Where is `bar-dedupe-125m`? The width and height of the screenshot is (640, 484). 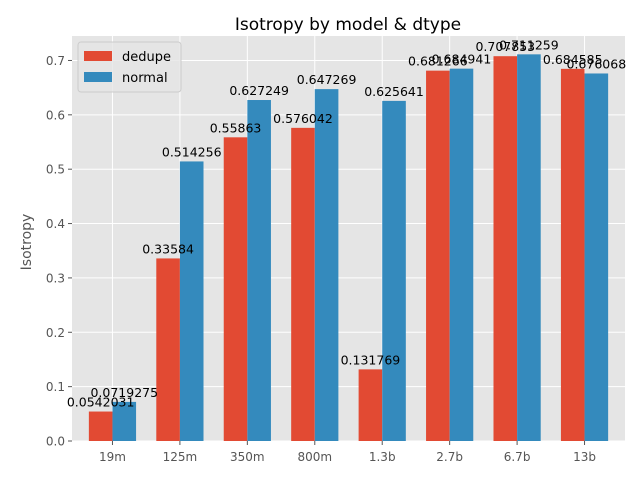
bar-dedupe-125m is located at coordinates (168, 349).